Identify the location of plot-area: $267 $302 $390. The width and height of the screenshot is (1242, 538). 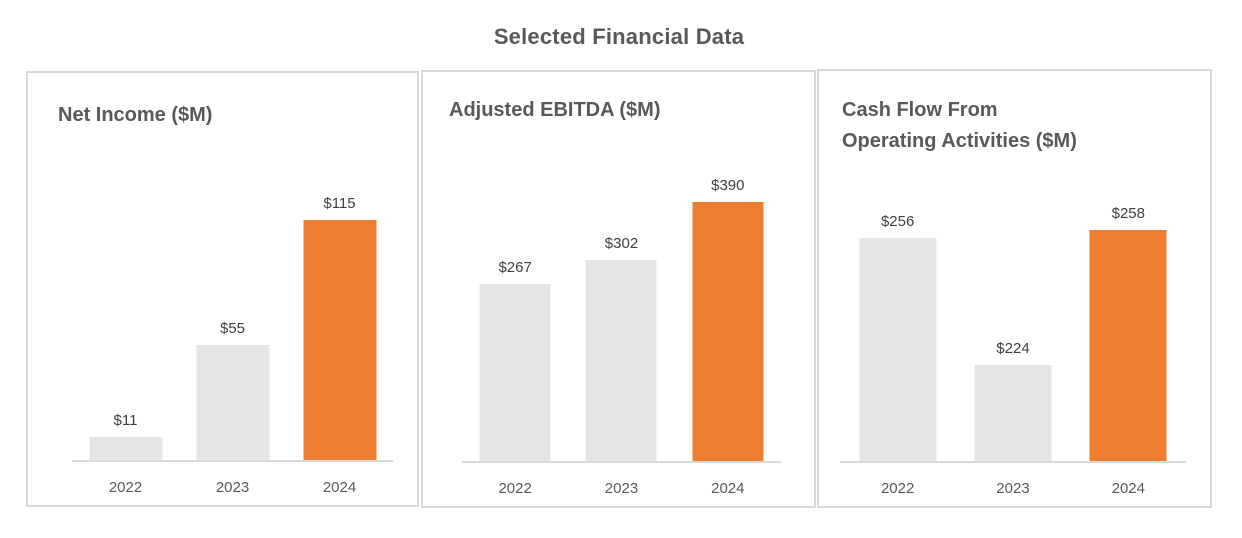
(621, 320).